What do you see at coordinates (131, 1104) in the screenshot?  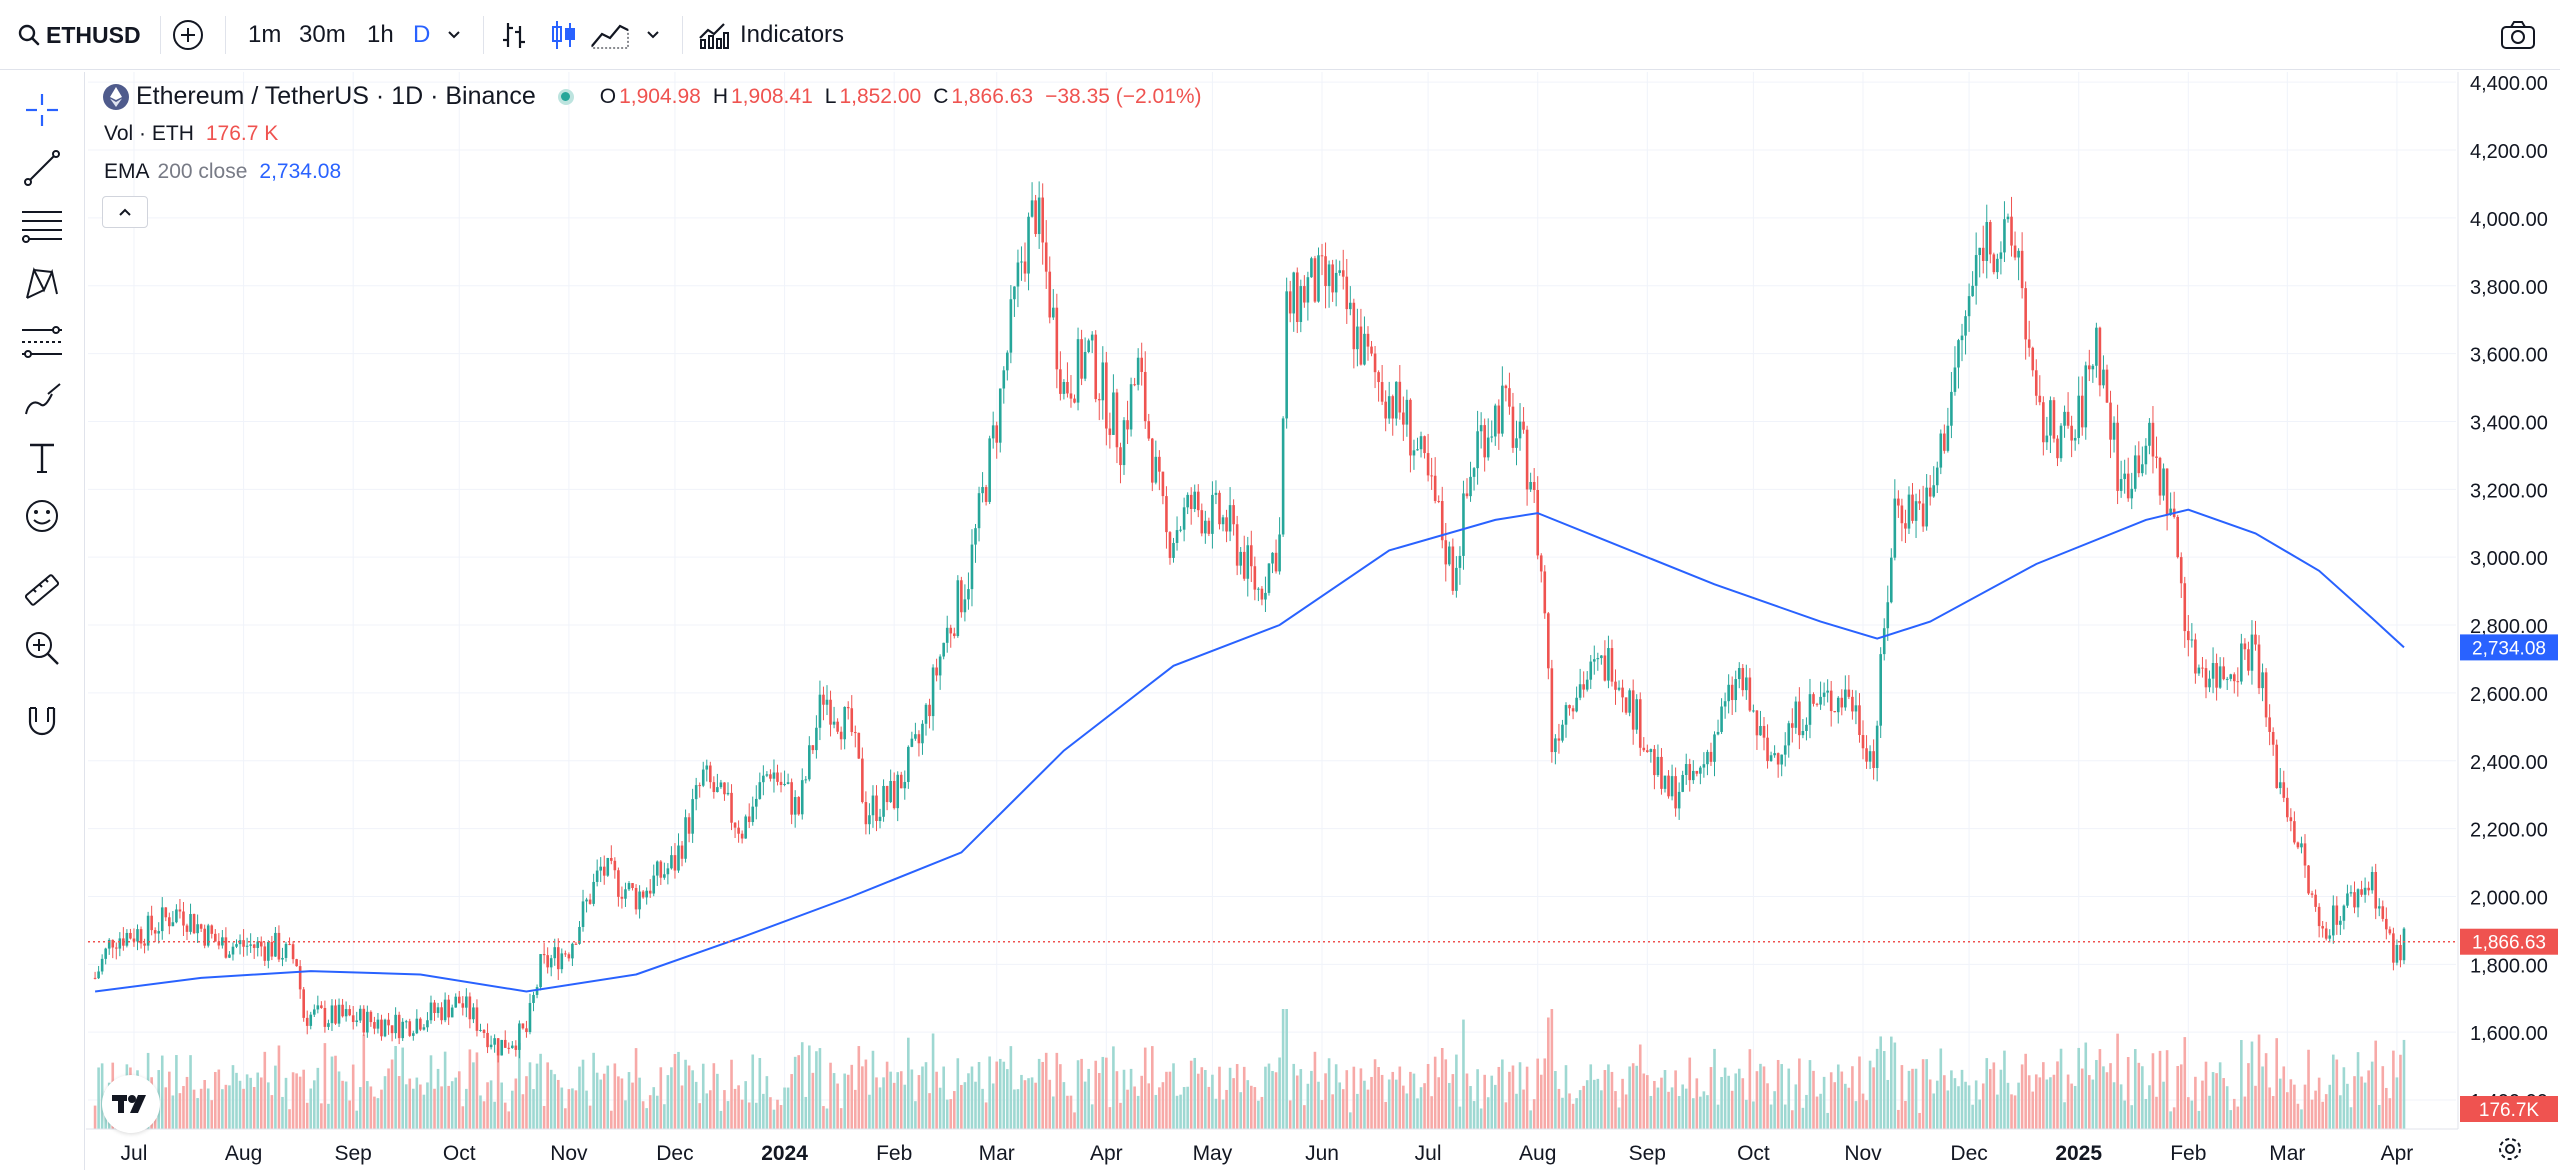 I see `tradingview-logo` at bounding box center [131, 1104].